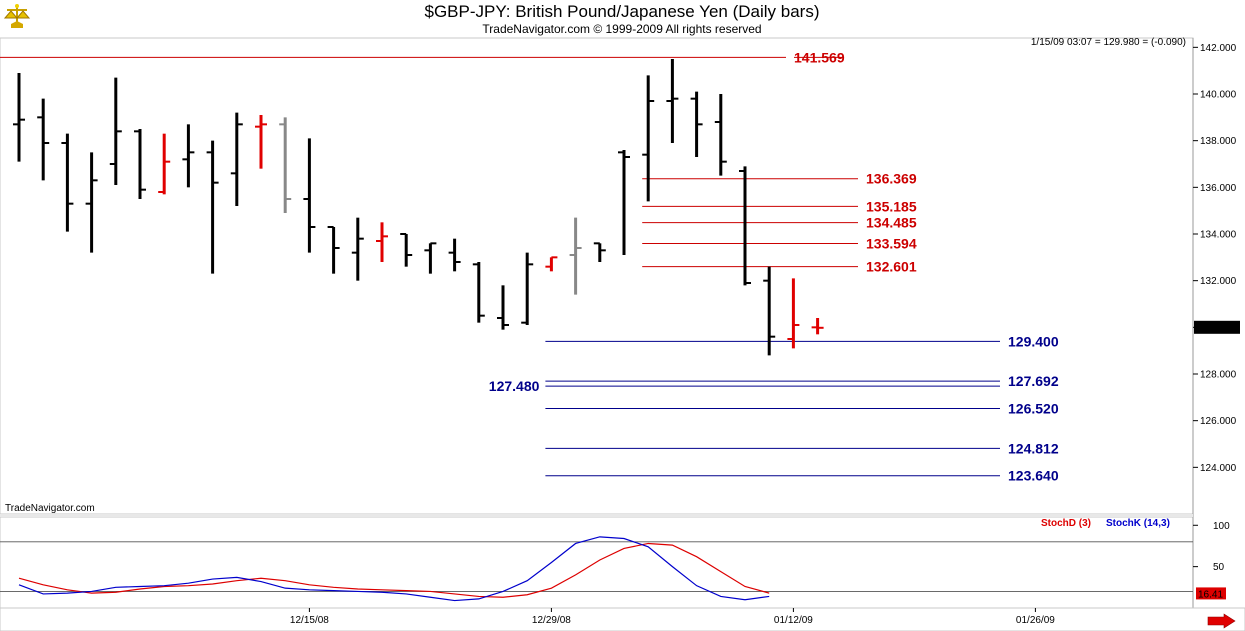 The height and width of the screenshot is (631, 1245). What do you see at coordinates (1033, 448) in the screenshot?
I see `level-label: 124.812` at bounding box center [1033, 448].